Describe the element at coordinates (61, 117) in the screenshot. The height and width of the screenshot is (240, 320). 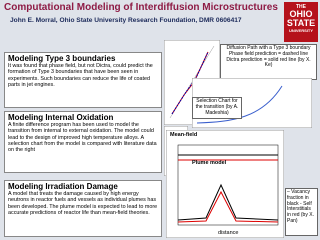
I see `heading: Modeling Internal Oxidation` at that location.